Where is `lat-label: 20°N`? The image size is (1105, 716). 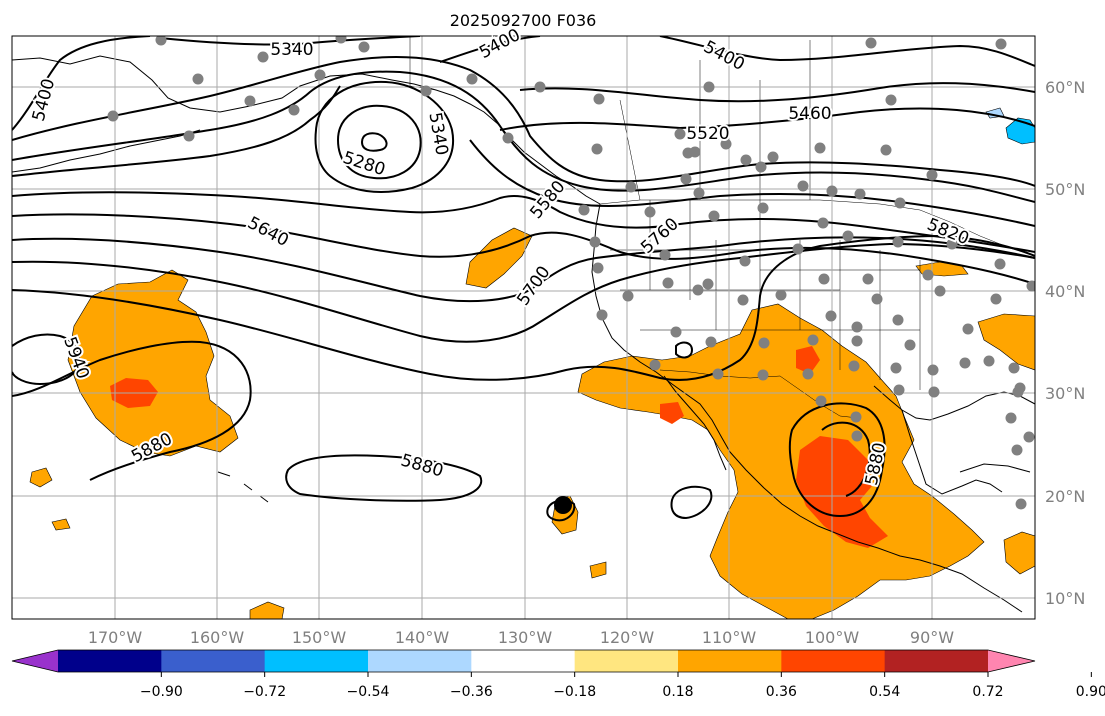 lat-label: 20°N is located at coordinates (1065, 496).